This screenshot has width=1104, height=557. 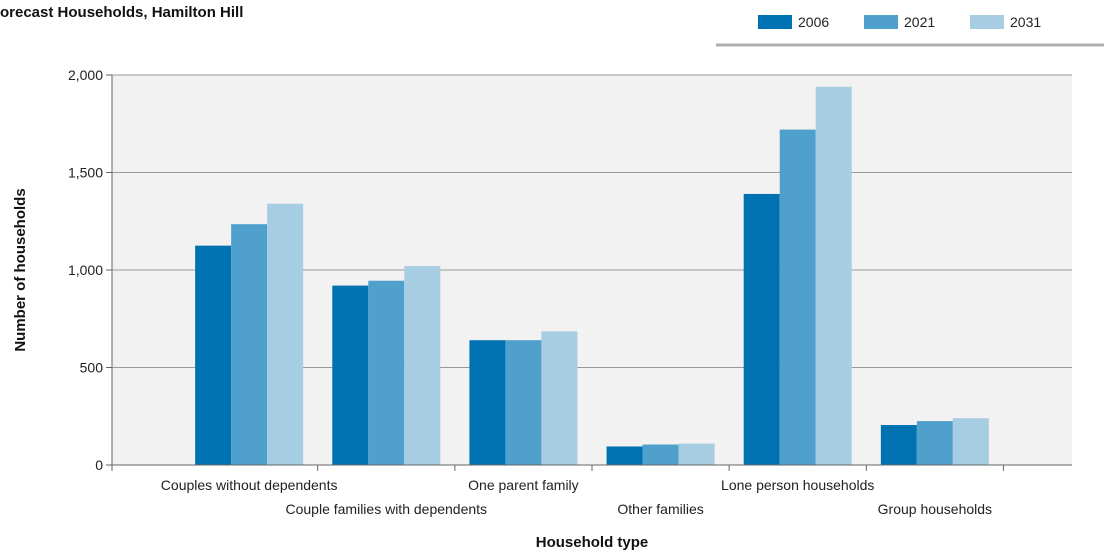 I want to click on y-tick-label: 1,000, so click(x=85, y=270).